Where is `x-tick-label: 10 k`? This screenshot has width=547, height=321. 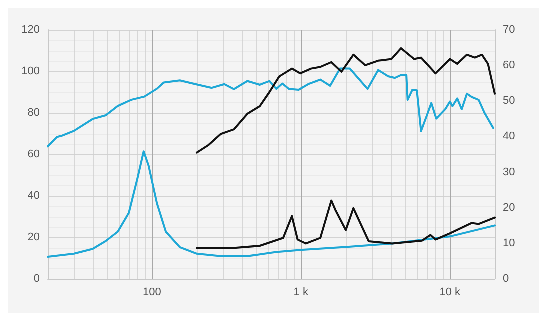 x-tick-label: 10 k is located at coordinates (451, 292).